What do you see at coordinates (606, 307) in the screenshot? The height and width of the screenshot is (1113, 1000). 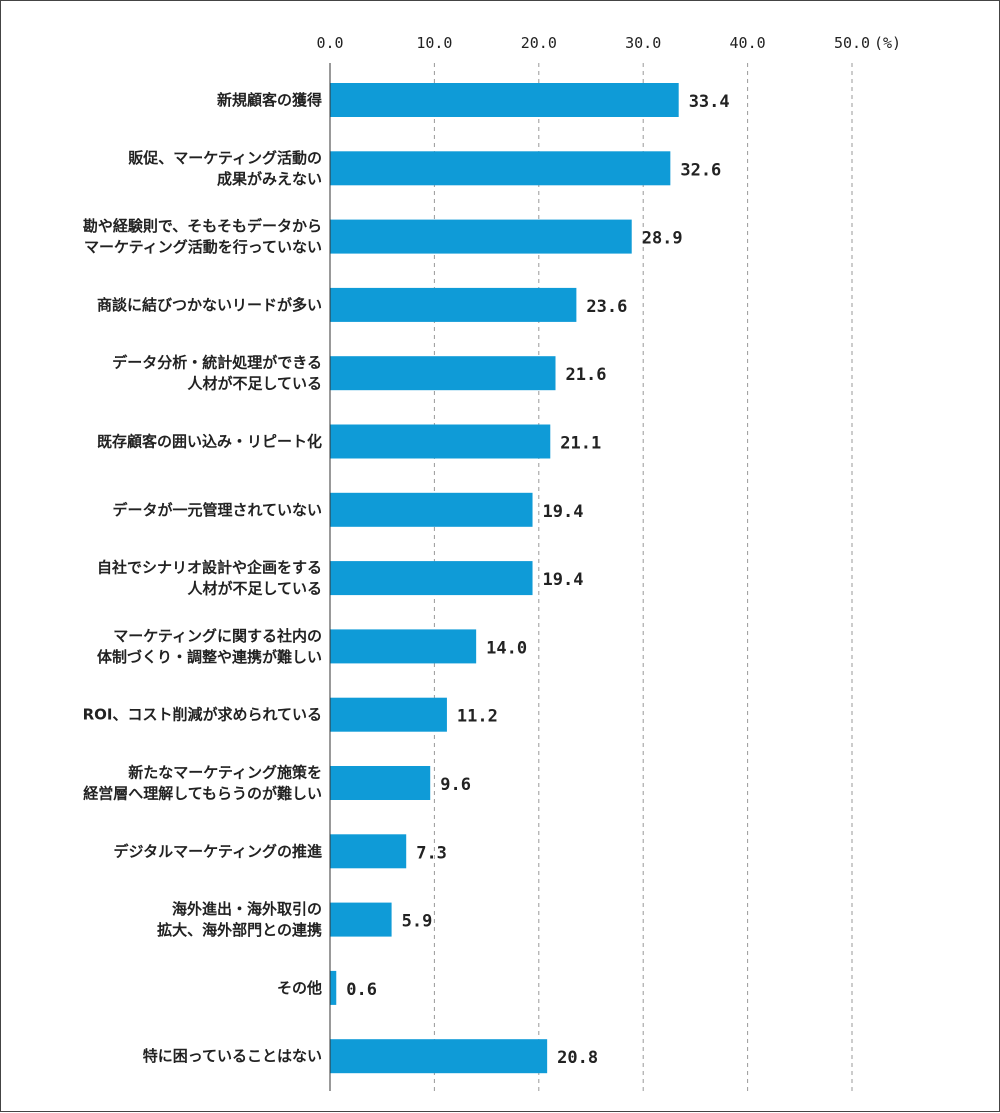 I see `value-label: 23.6` at bounding box center [606, 307].